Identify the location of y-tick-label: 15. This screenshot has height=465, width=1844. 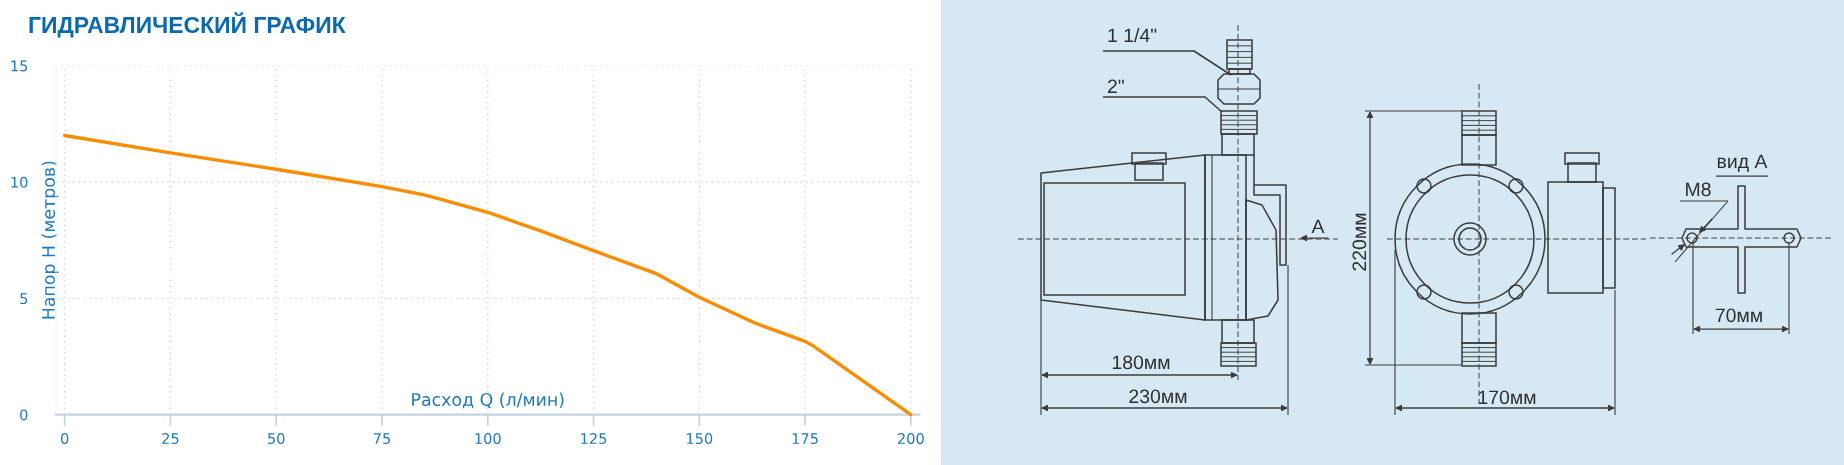
(19, 66).